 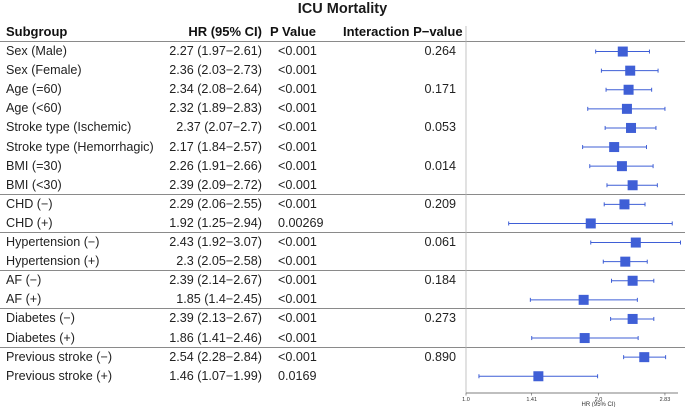 I want to click on subgroup-label: AF (−), so click(x=24, y=280).